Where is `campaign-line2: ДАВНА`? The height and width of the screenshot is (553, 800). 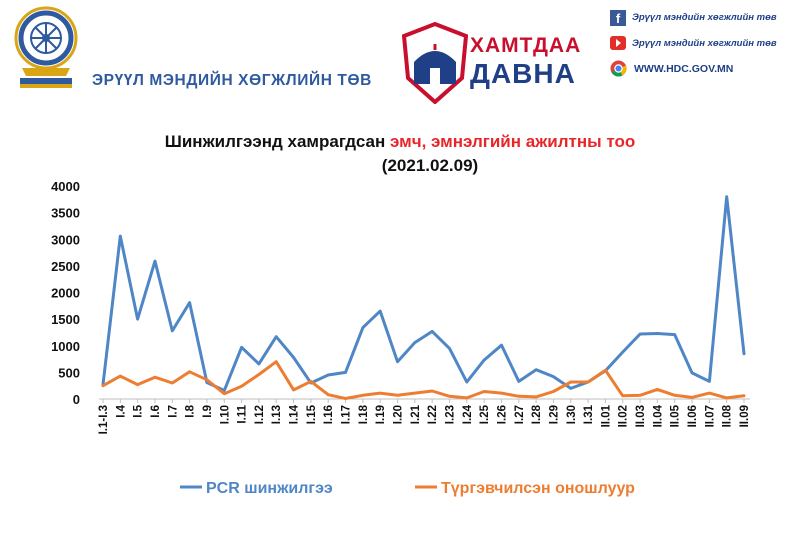 campaign-line2: ДАВНА is located at coordinates (523, 73).